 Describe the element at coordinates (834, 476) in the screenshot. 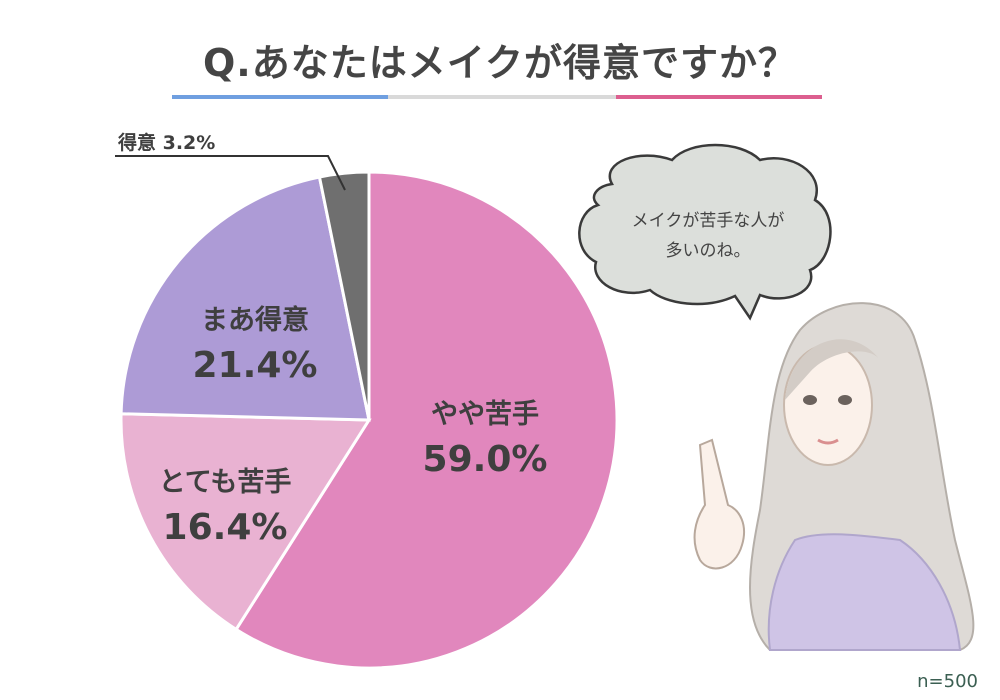

I see `woman-illustration` at that location.